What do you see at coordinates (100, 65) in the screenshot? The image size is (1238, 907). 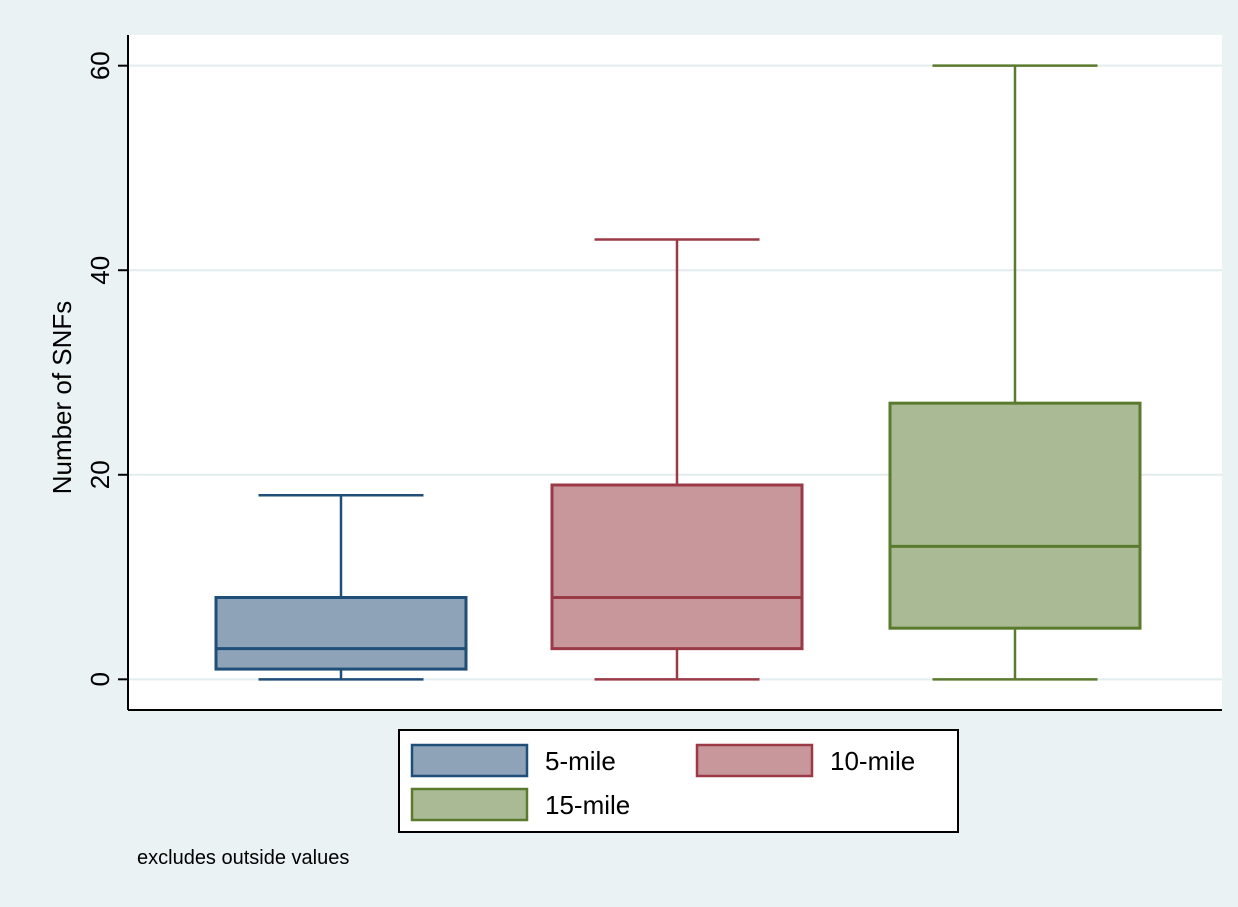 I see `y-tick-label: 60` at bounding box center [100, 65].